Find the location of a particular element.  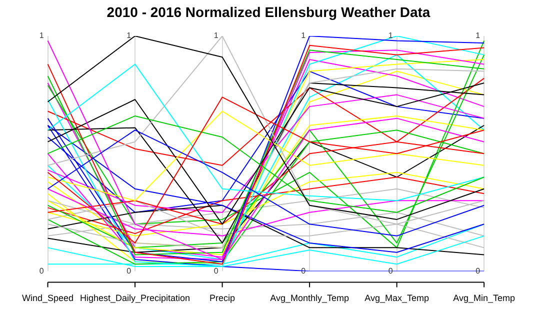

x-tick-label: Avg_Monthly_Temp is located at coordinates (309, 298).